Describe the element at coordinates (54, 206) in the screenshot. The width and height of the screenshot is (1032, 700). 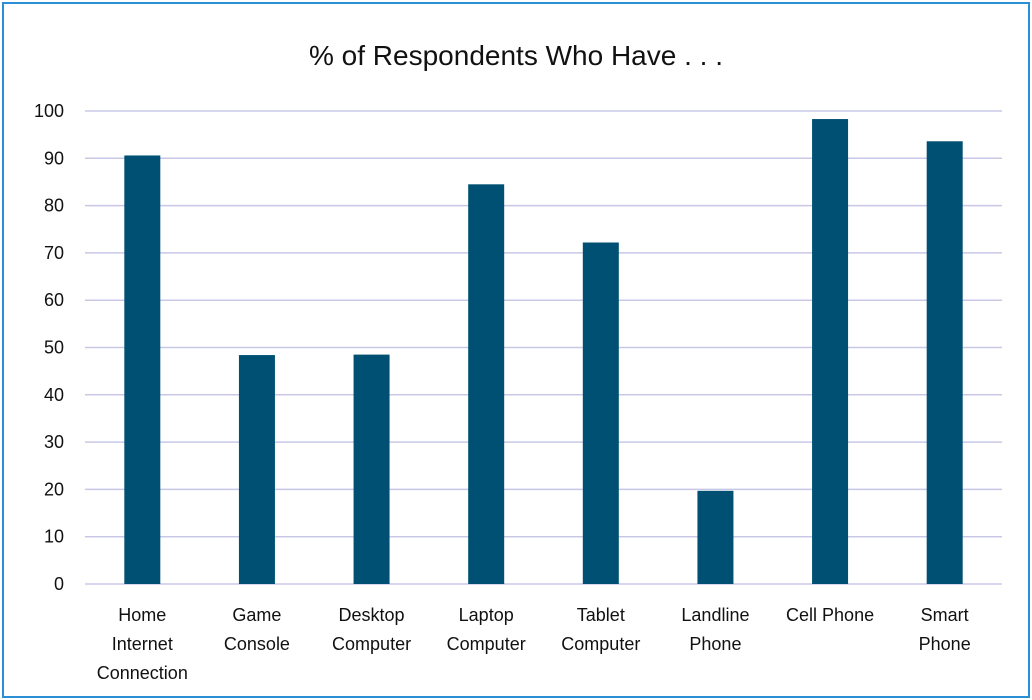
I see `y-tick-label: 80` at that location.